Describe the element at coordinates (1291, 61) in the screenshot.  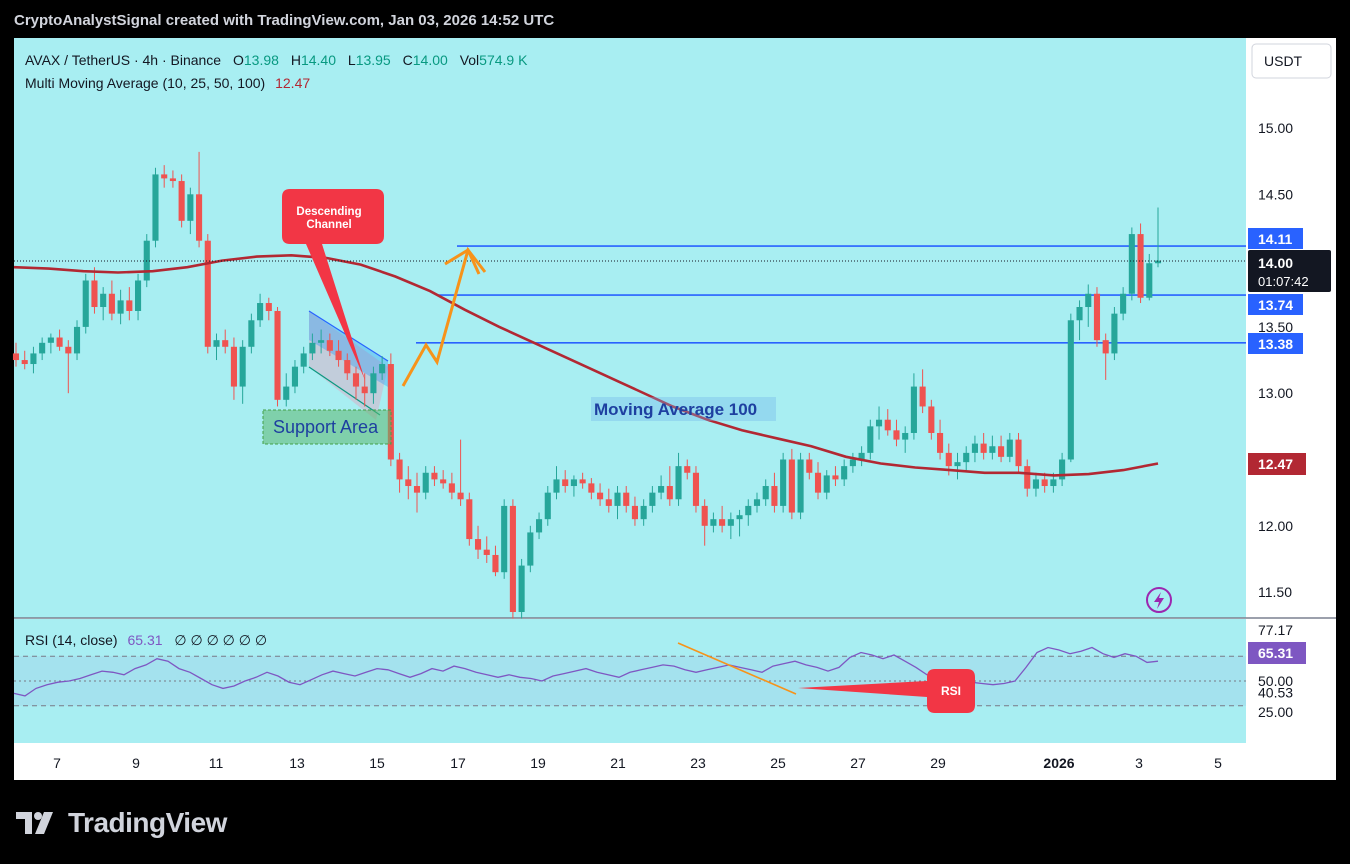
I see `currency-button: USDT` at that location.